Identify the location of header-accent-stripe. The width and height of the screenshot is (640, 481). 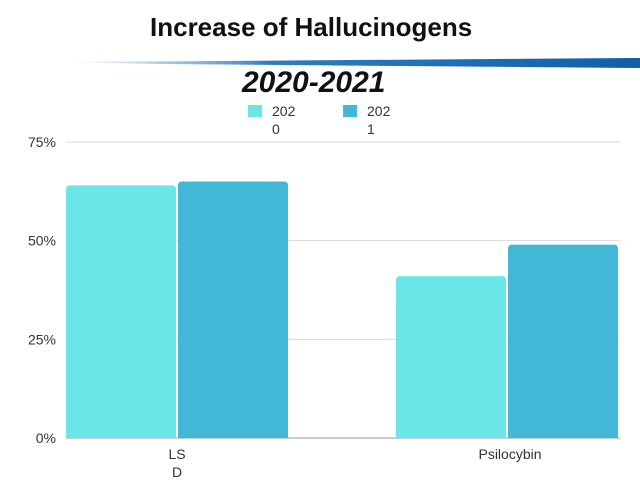
(355, 63).